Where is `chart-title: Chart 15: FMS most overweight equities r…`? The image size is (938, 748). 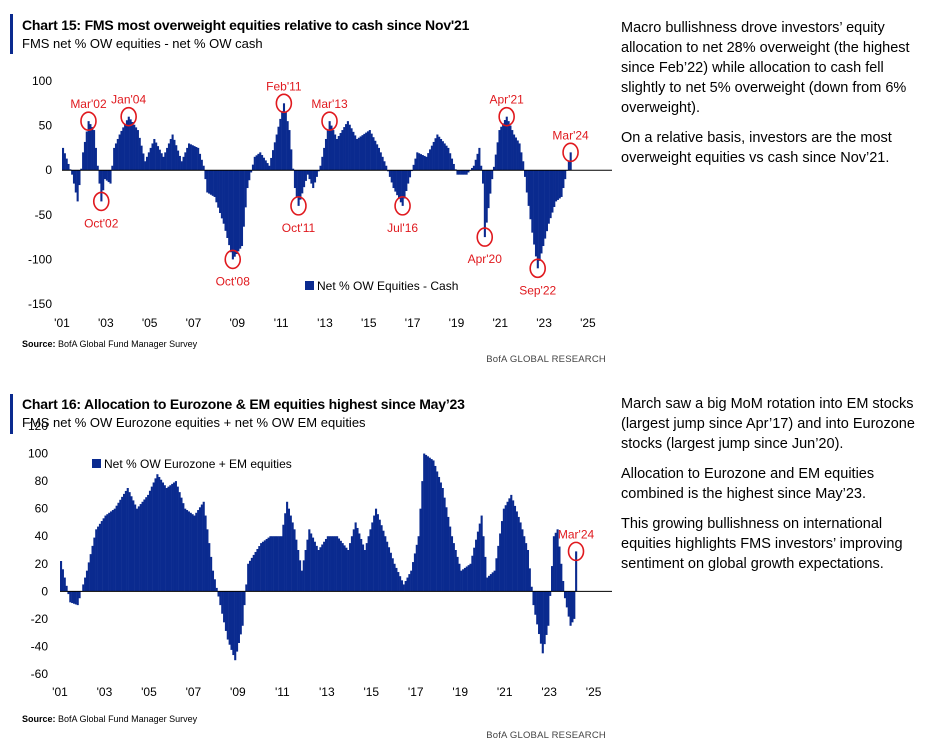 chart-title: Chart 15: FMS most overweight equities r… is located at coordinates (246, 25).